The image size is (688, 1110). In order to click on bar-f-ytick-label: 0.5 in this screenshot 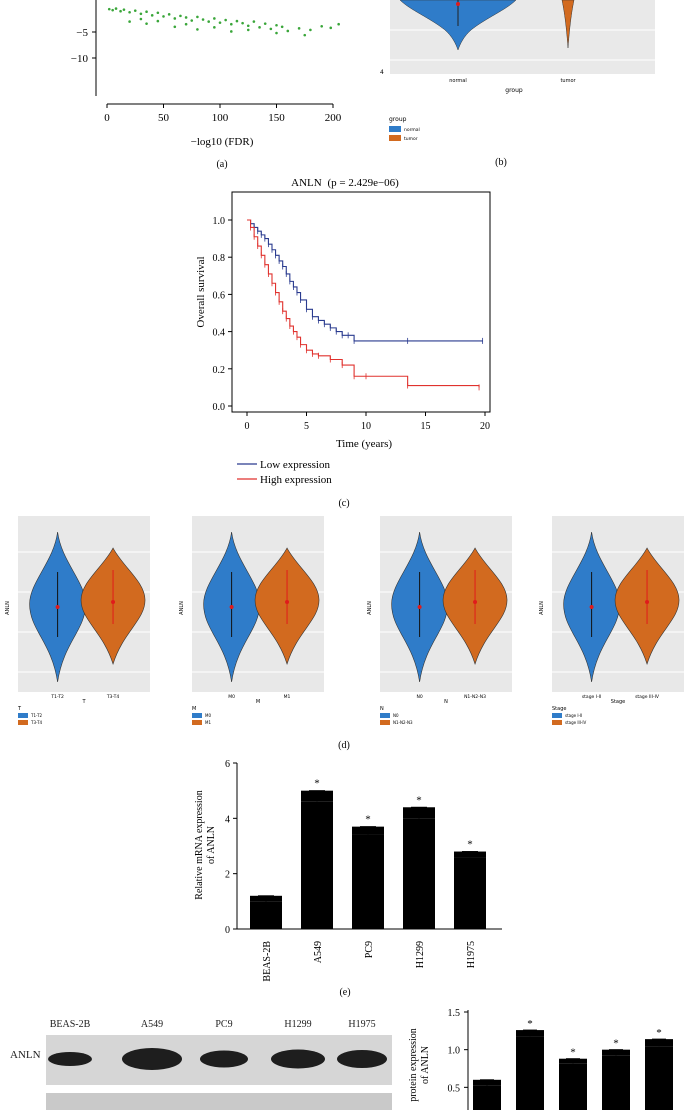, I will do `click(454, 1088)`.